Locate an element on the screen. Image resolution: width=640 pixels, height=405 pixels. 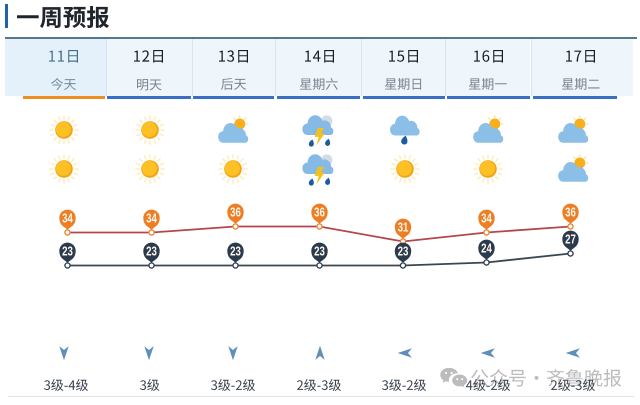
svg-text: 31 is located at coordinates (403, 227).